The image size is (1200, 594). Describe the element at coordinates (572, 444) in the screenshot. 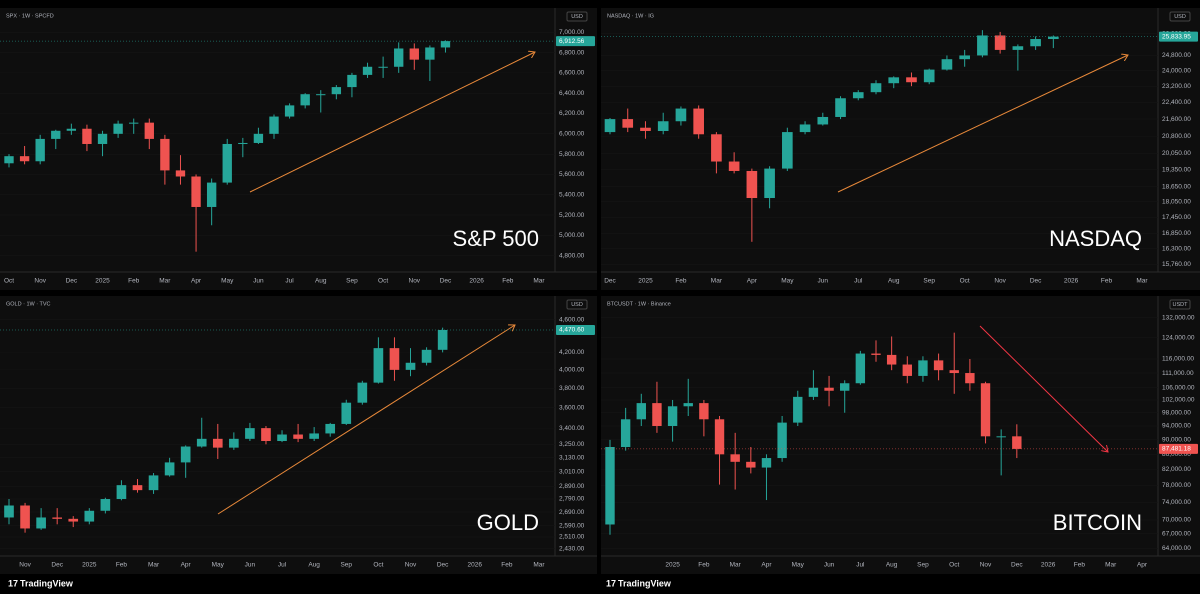

I see `y-tick-label: 3,250.00` at that location.